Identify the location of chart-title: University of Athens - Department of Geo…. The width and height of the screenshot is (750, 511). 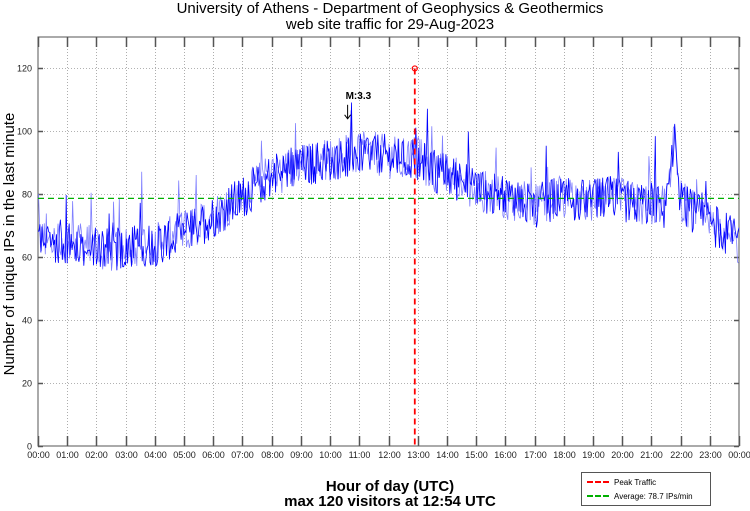
(390, 8).